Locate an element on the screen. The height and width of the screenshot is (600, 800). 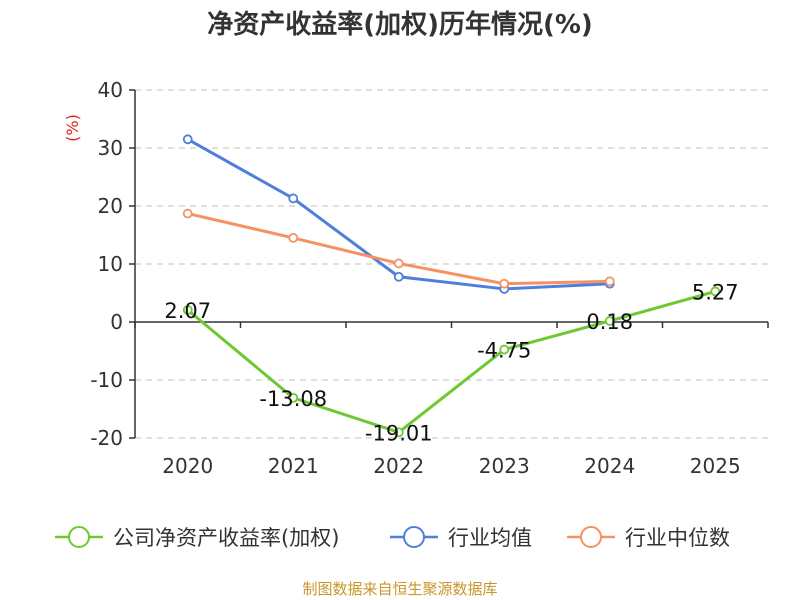
data-label: -13.08 is located at coordinates (293, 399).